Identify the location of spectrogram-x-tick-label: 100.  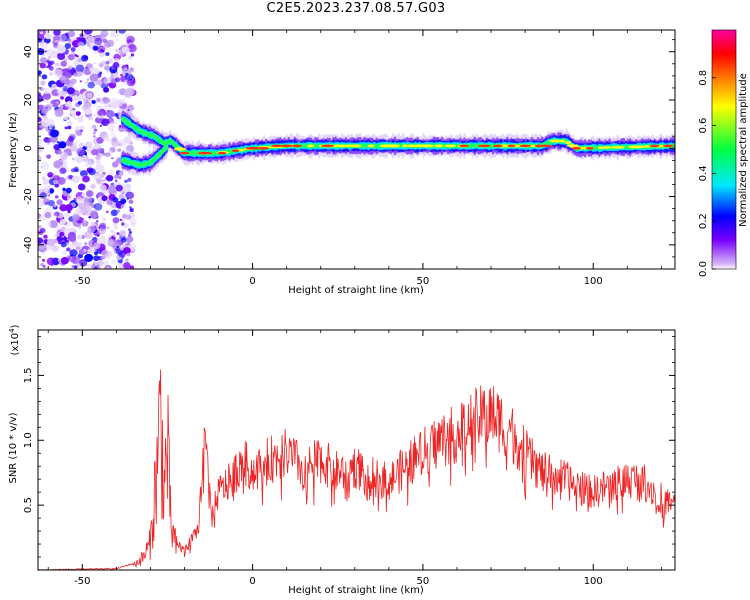
(593, 281).